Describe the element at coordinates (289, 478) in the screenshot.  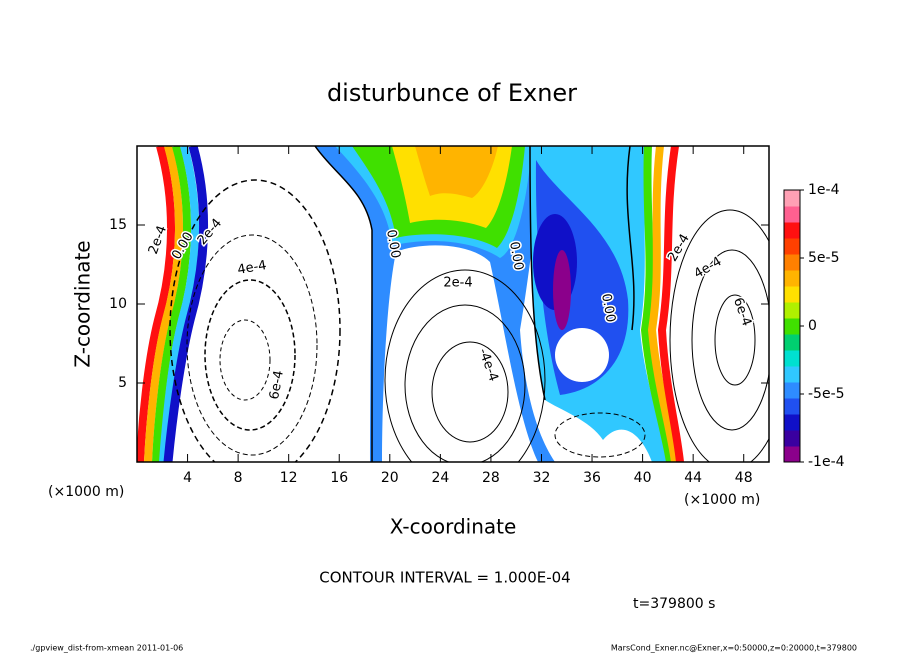
I see `x-tick-label: 12` at that location.